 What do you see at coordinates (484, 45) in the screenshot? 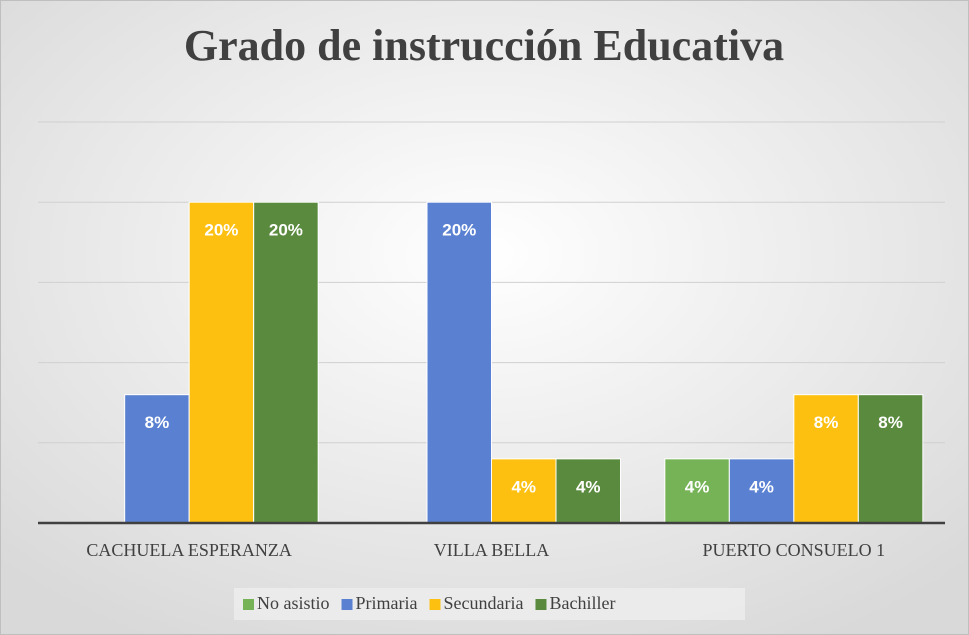
I see `chart-title: Grado de instrucción Educativa` at bounding box center [484, 45].